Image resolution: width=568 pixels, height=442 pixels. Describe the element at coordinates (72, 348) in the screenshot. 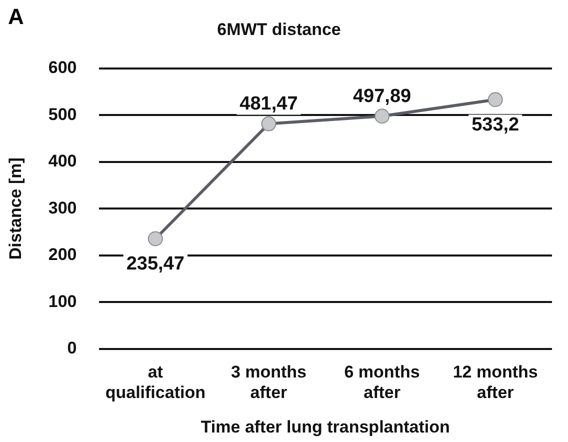

I see `y-tick-label: 0` at that location.